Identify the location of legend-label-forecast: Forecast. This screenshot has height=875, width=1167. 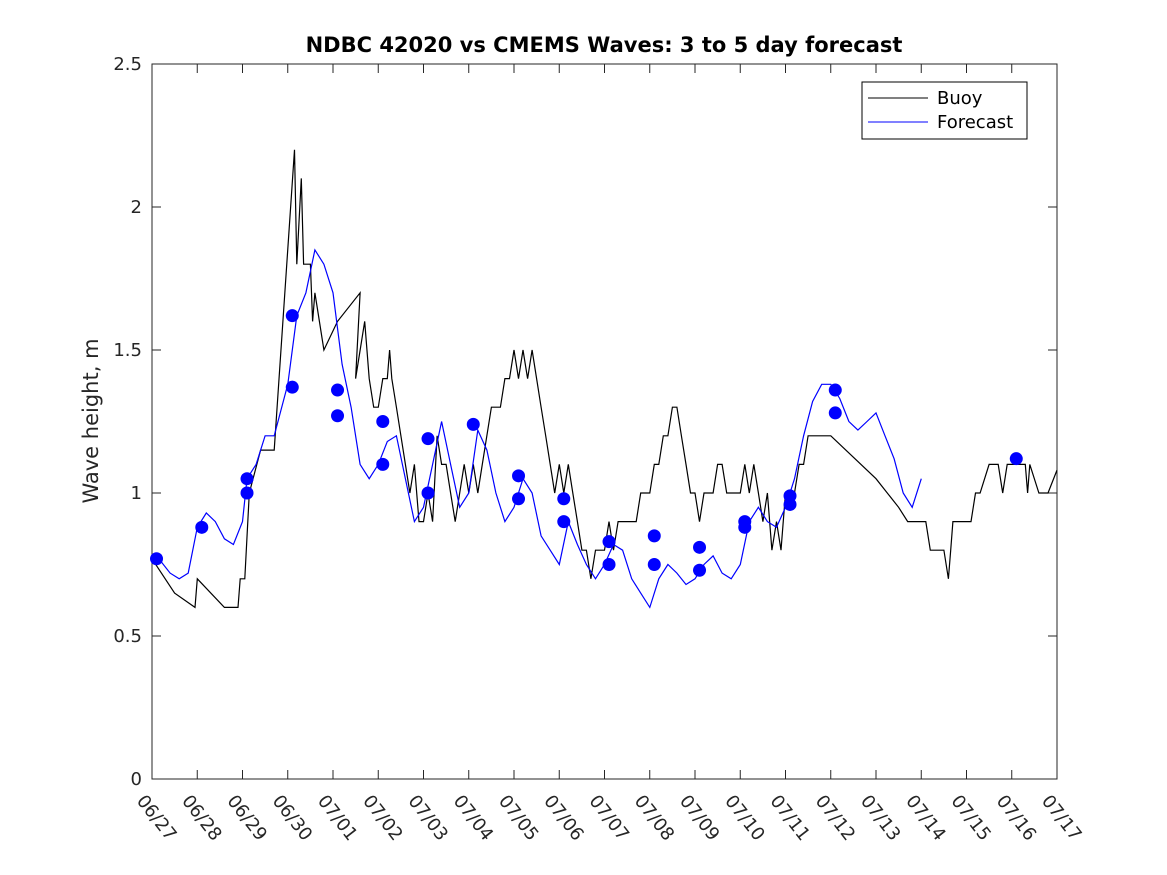
(975, 122).